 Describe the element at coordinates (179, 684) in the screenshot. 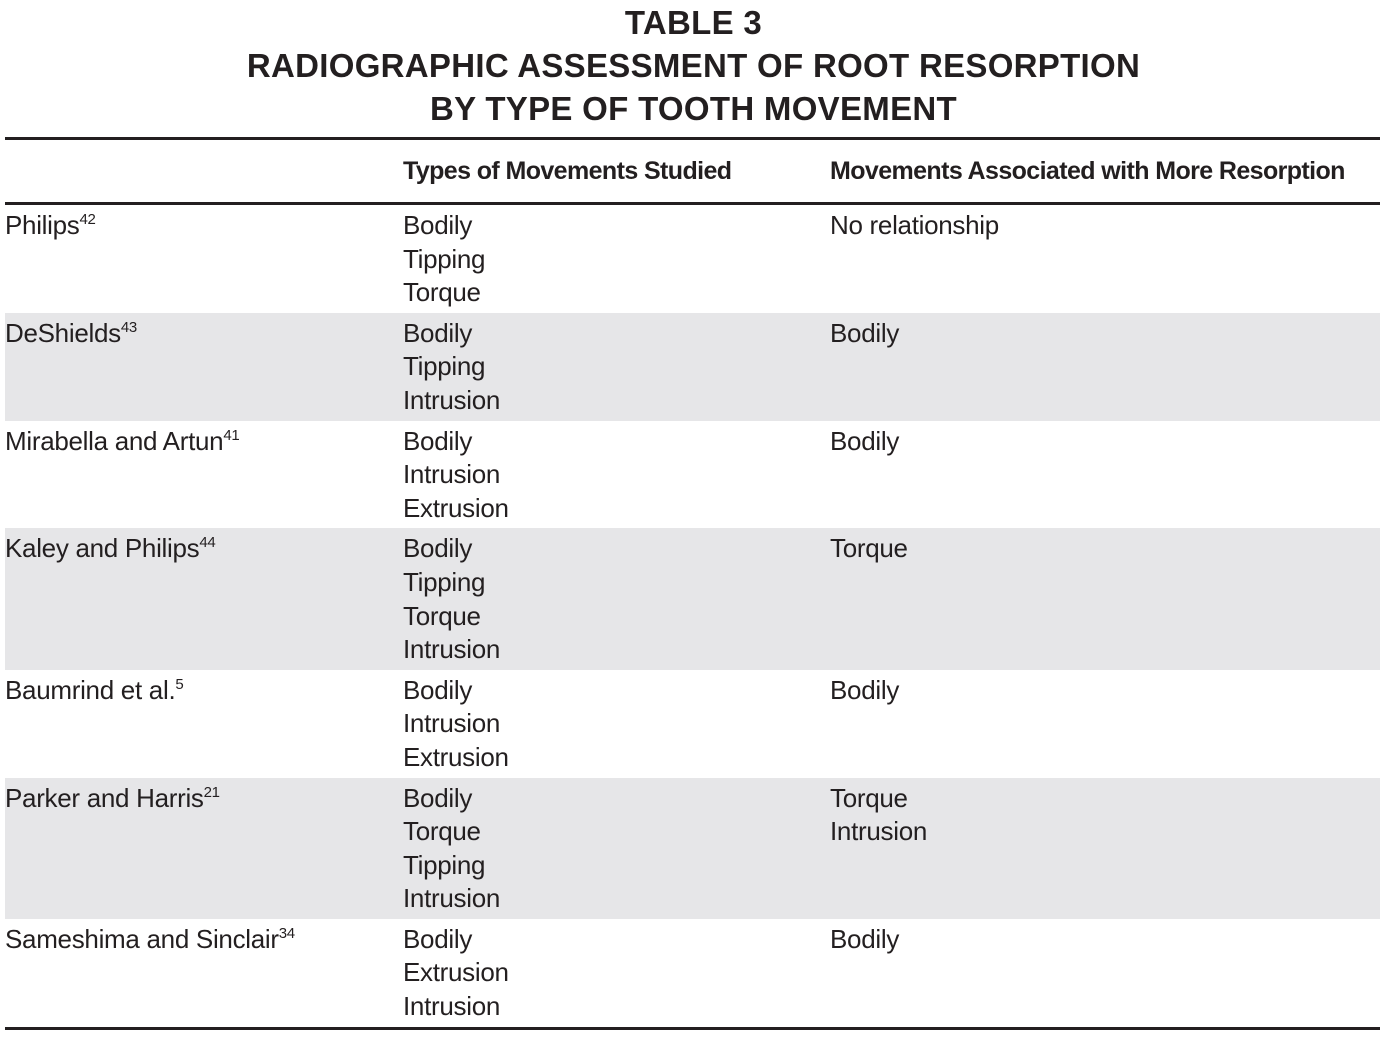

I see `reference: 5` at that location.